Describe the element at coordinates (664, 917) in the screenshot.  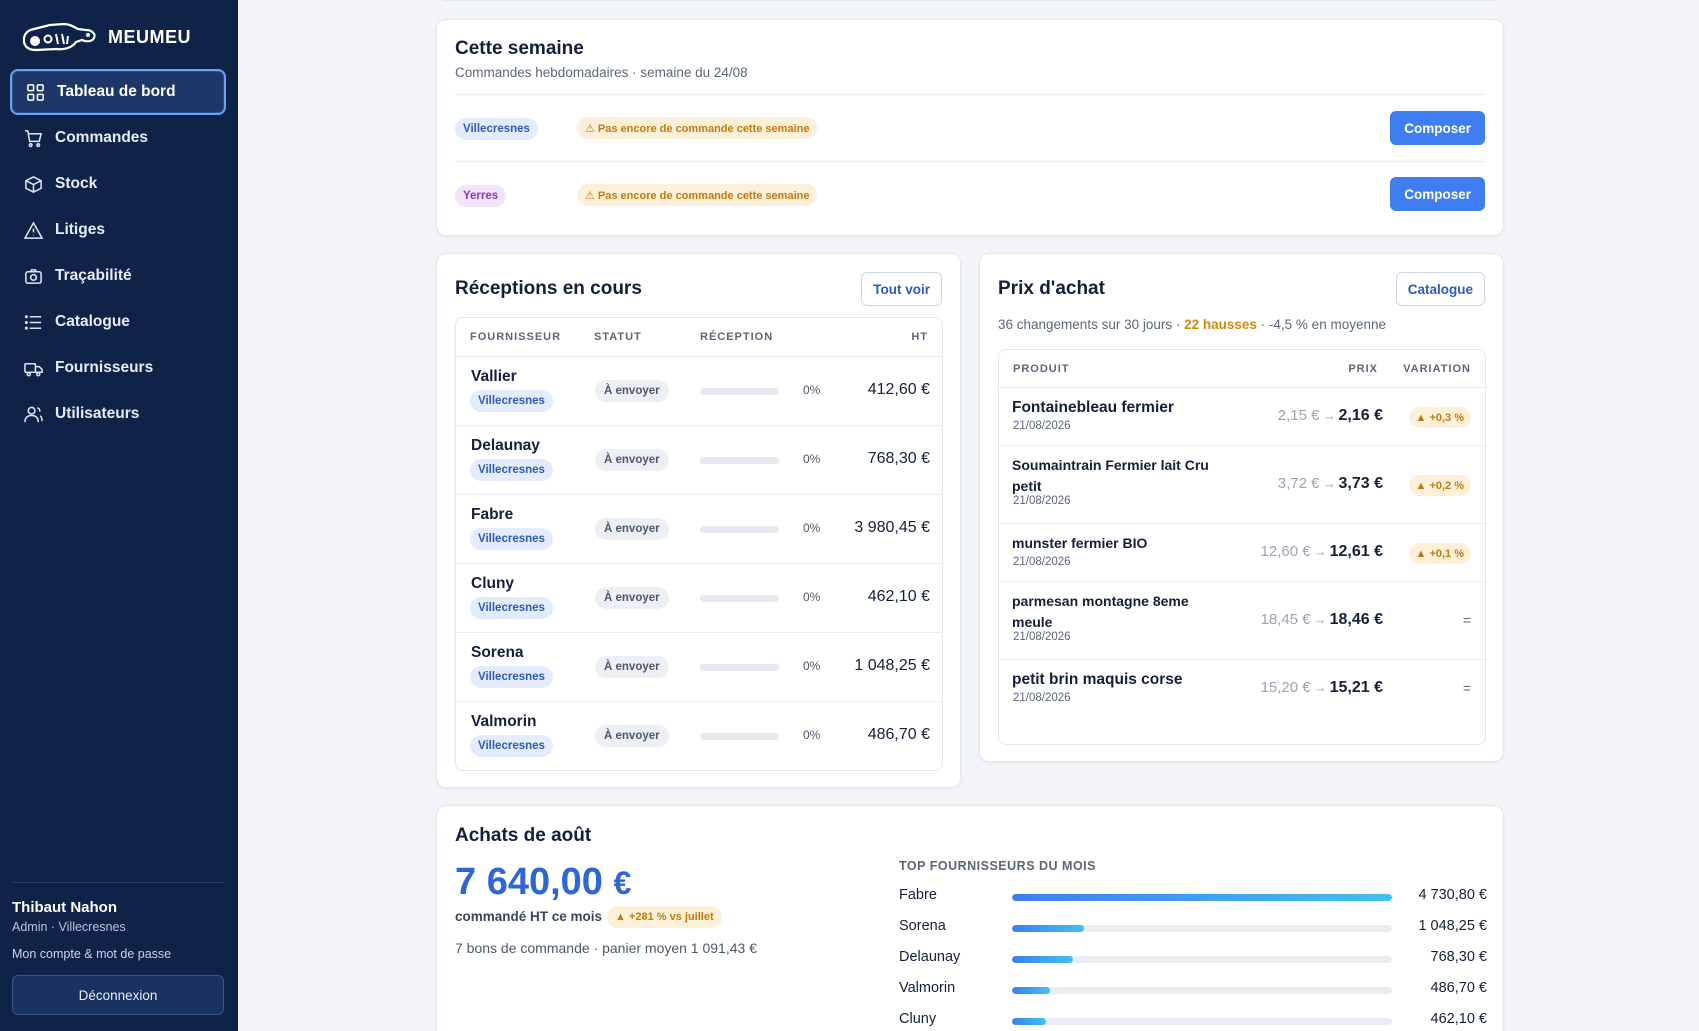
I see `growth-badge: ▲ +281 % vs juillet` at that location.